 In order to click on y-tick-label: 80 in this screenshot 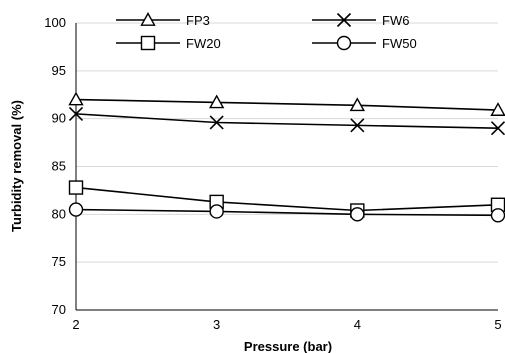, I will do `click(59, 213)`.